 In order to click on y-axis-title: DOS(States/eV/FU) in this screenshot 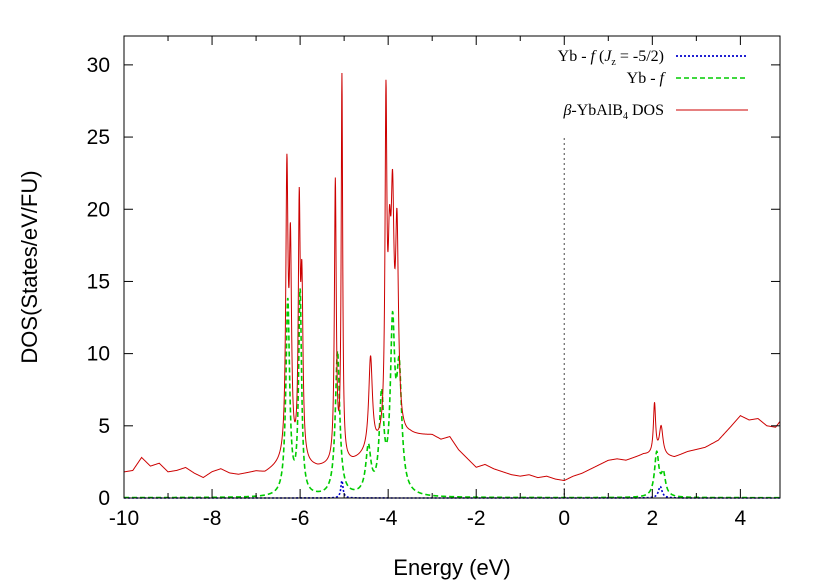, I will do `click(29, 266)`.